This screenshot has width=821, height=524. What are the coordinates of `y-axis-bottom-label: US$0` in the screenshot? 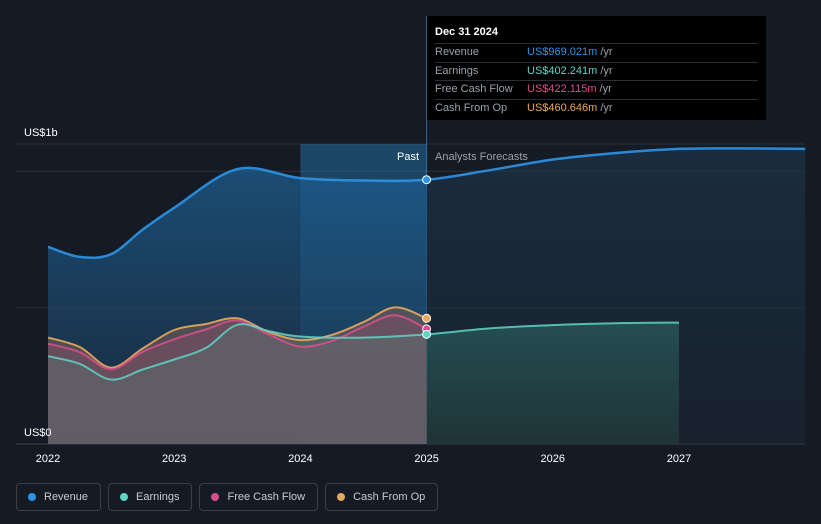 It's located at (38, 433).